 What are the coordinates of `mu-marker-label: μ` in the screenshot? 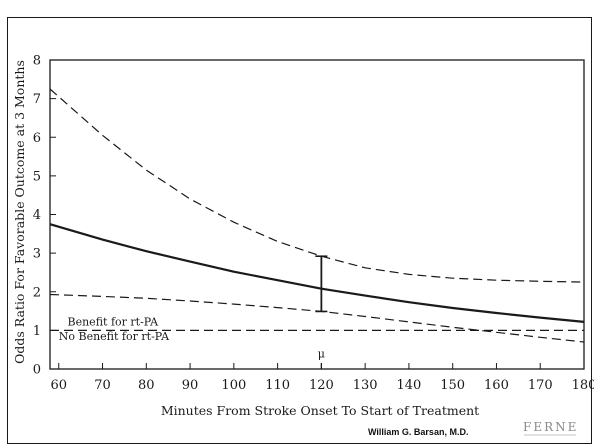 It's located at (321, 353).